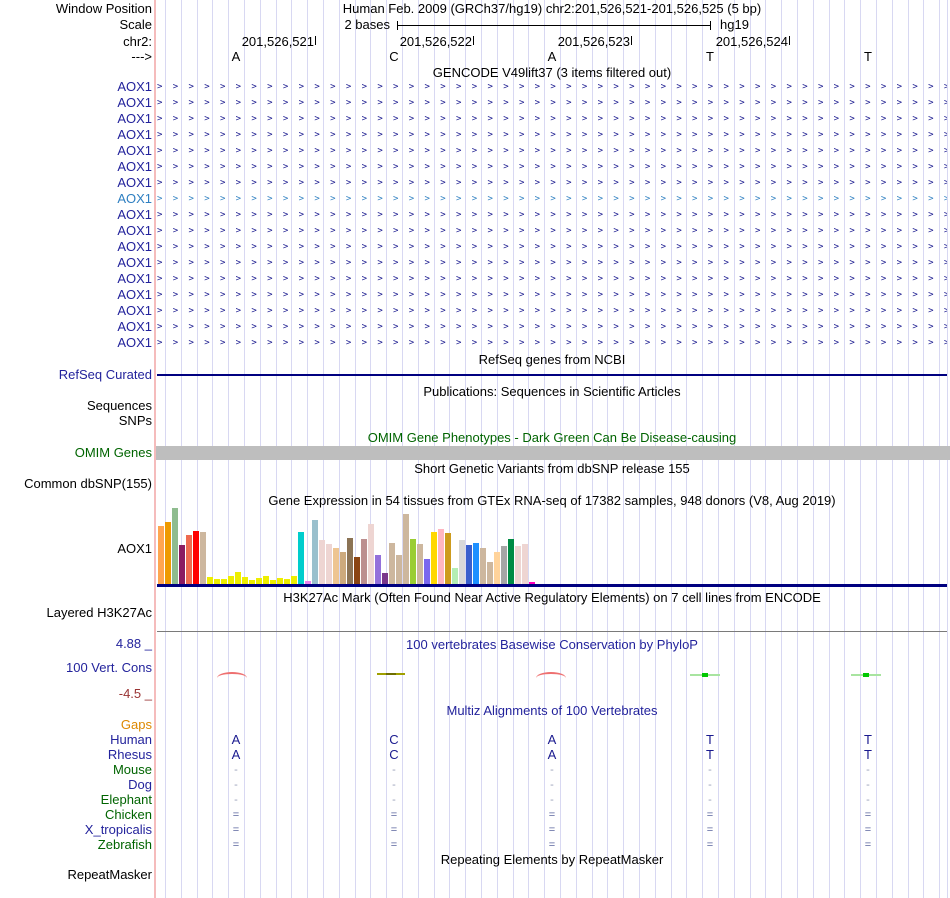 The image size is (950, 898). I want to click on gtex-gene-label: AOX1, so click(134, 548).